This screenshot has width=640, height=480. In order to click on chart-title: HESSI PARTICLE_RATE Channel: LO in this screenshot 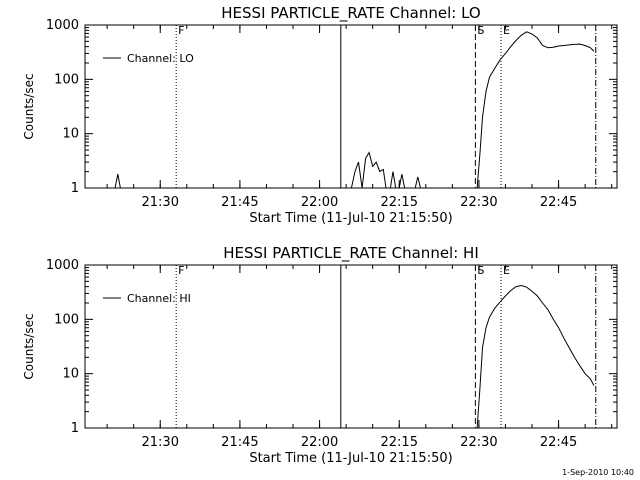, I will do `click(350, 13)`.